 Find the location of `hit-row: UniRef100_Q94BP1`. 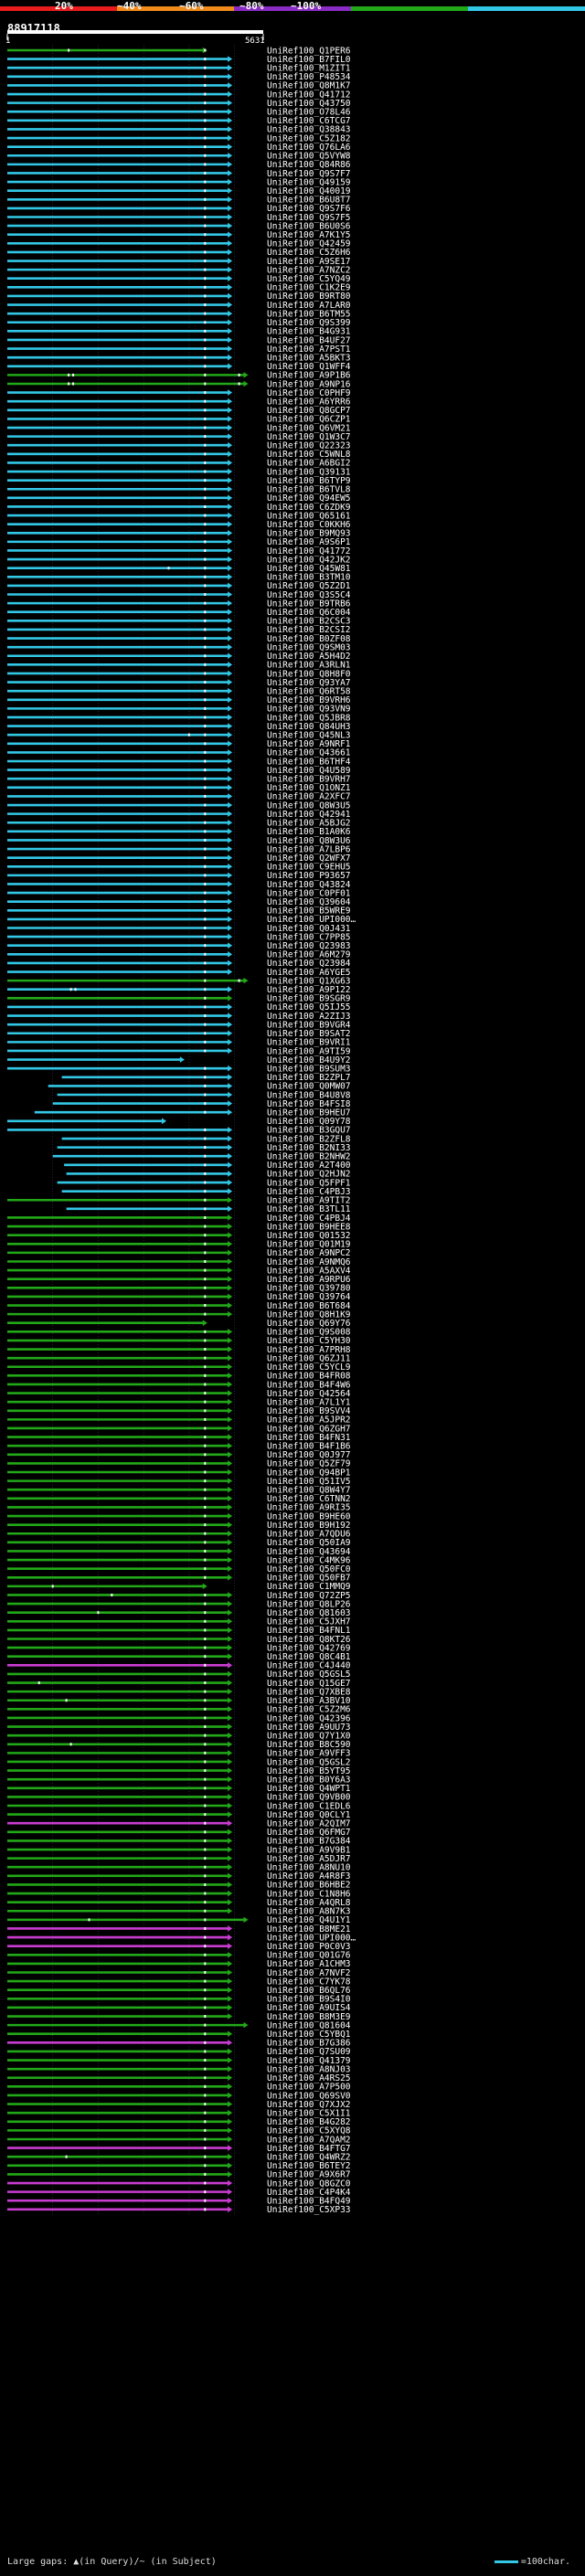

hit-row: UniRef100_Q94BP1 is located at coordinates (179, 1473).